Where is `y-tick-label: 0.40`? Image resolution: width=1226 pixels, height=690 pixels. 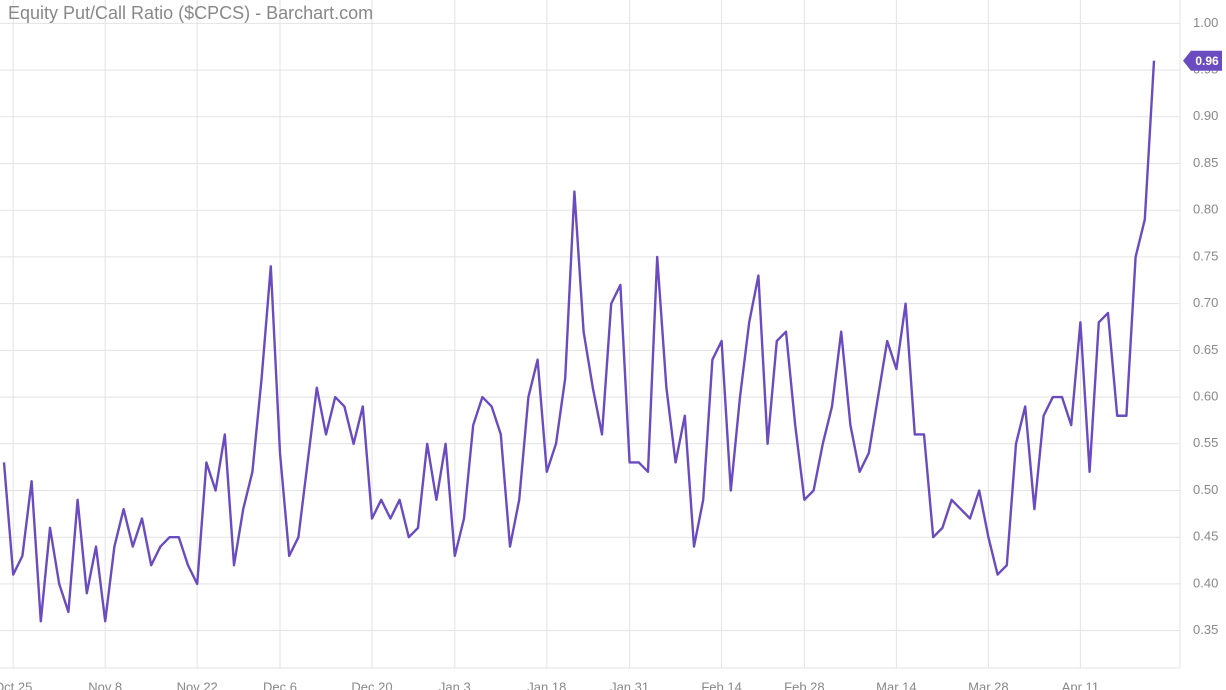 y-tick-label: 0.40 is located at coordinates (1205, 582).